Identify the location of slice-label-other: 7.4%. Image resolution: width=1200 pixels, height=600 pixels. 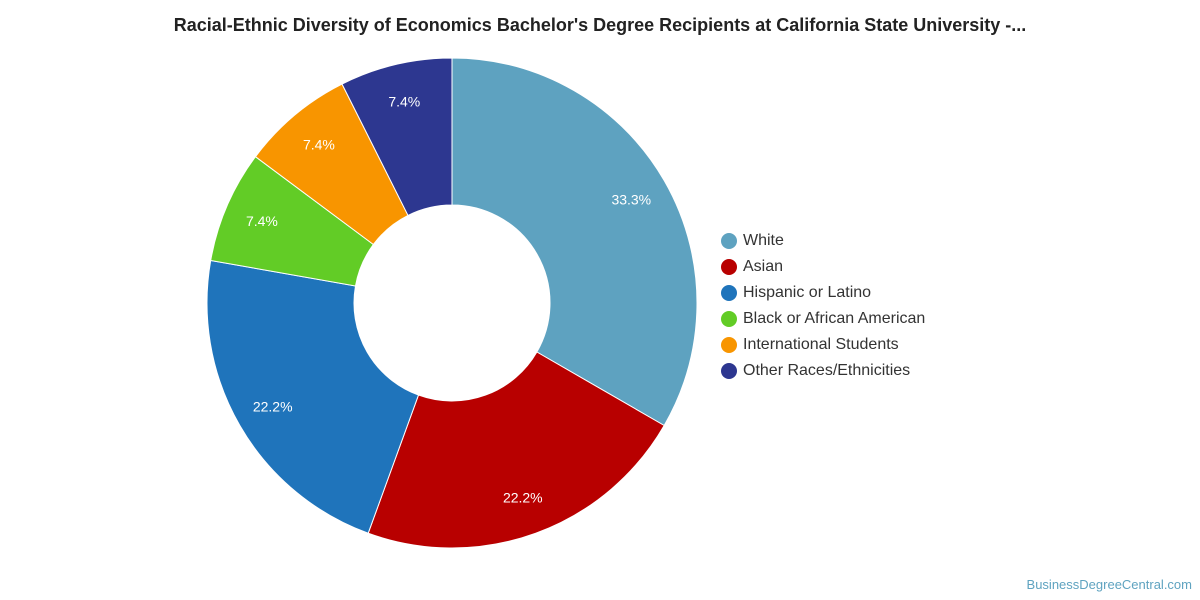
(404, 102).